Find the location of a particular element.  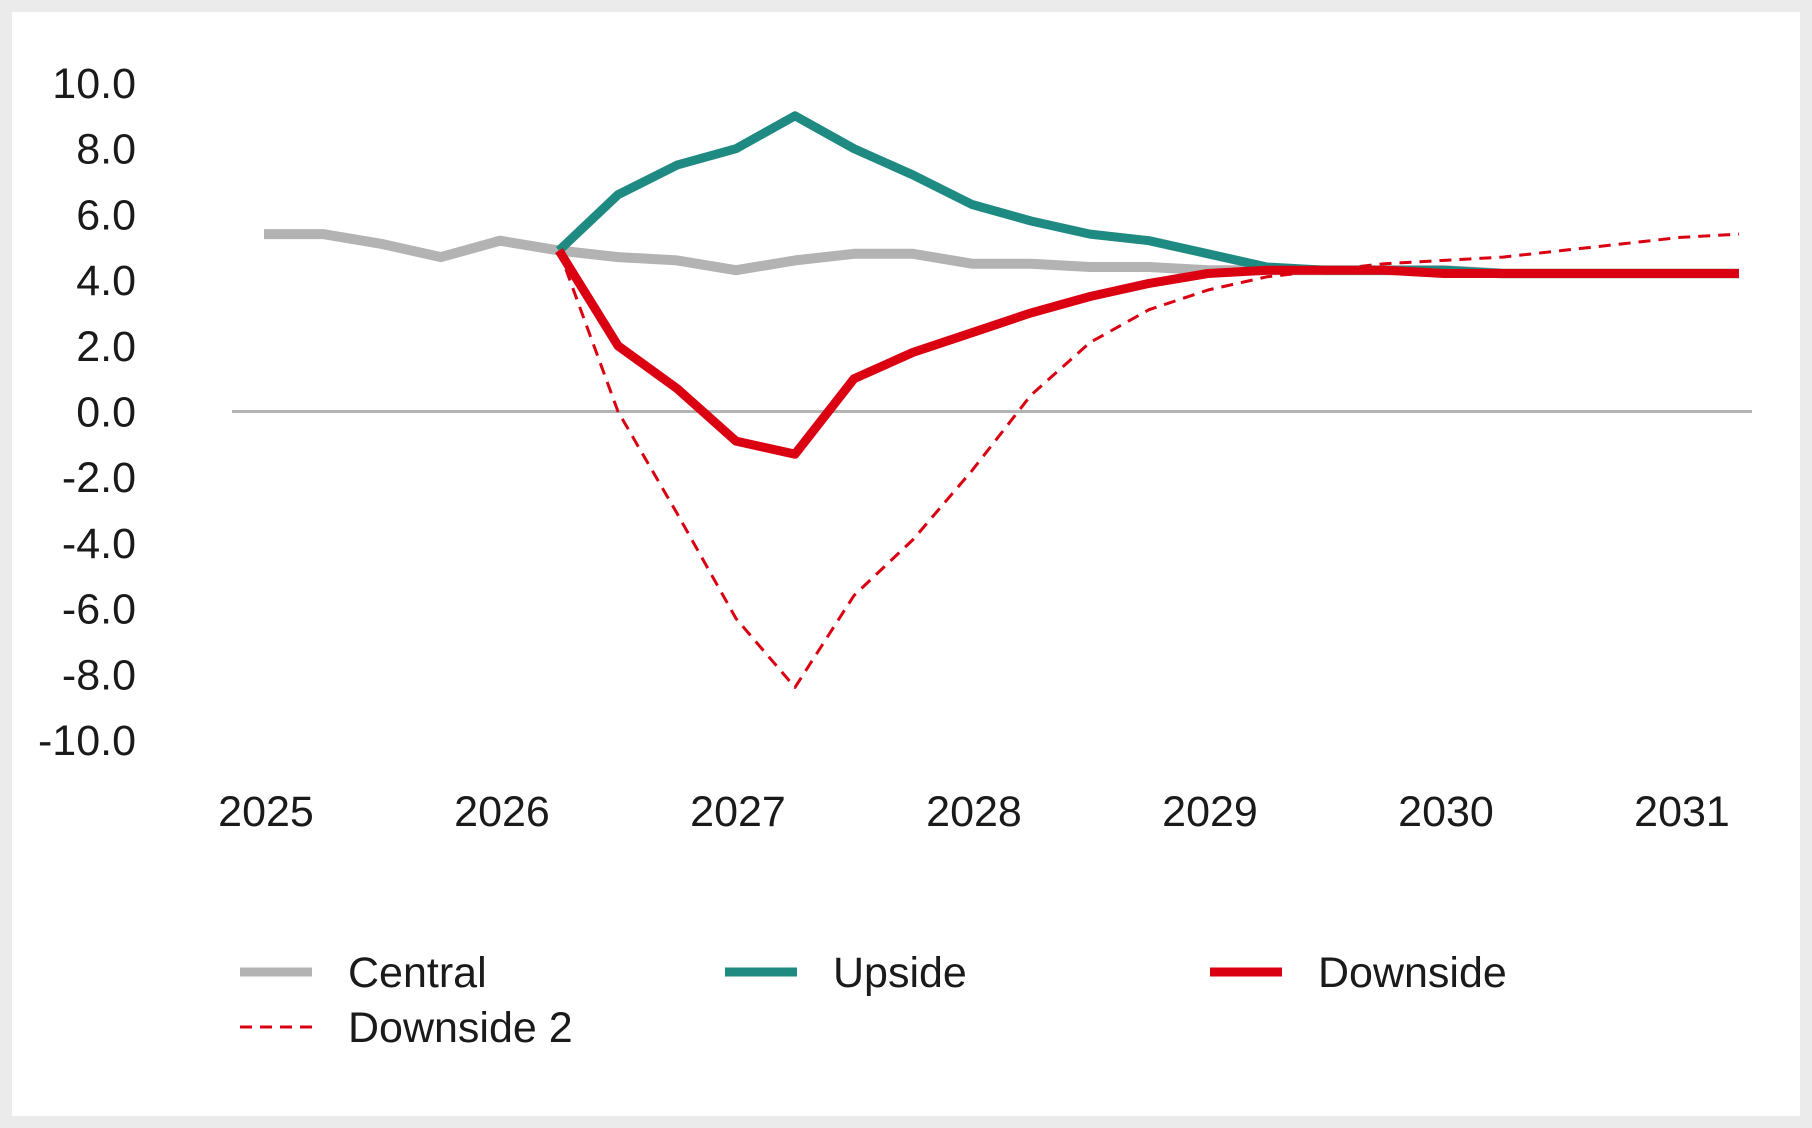

x-tick-label: 2028 is located at coordinates (974, 812).